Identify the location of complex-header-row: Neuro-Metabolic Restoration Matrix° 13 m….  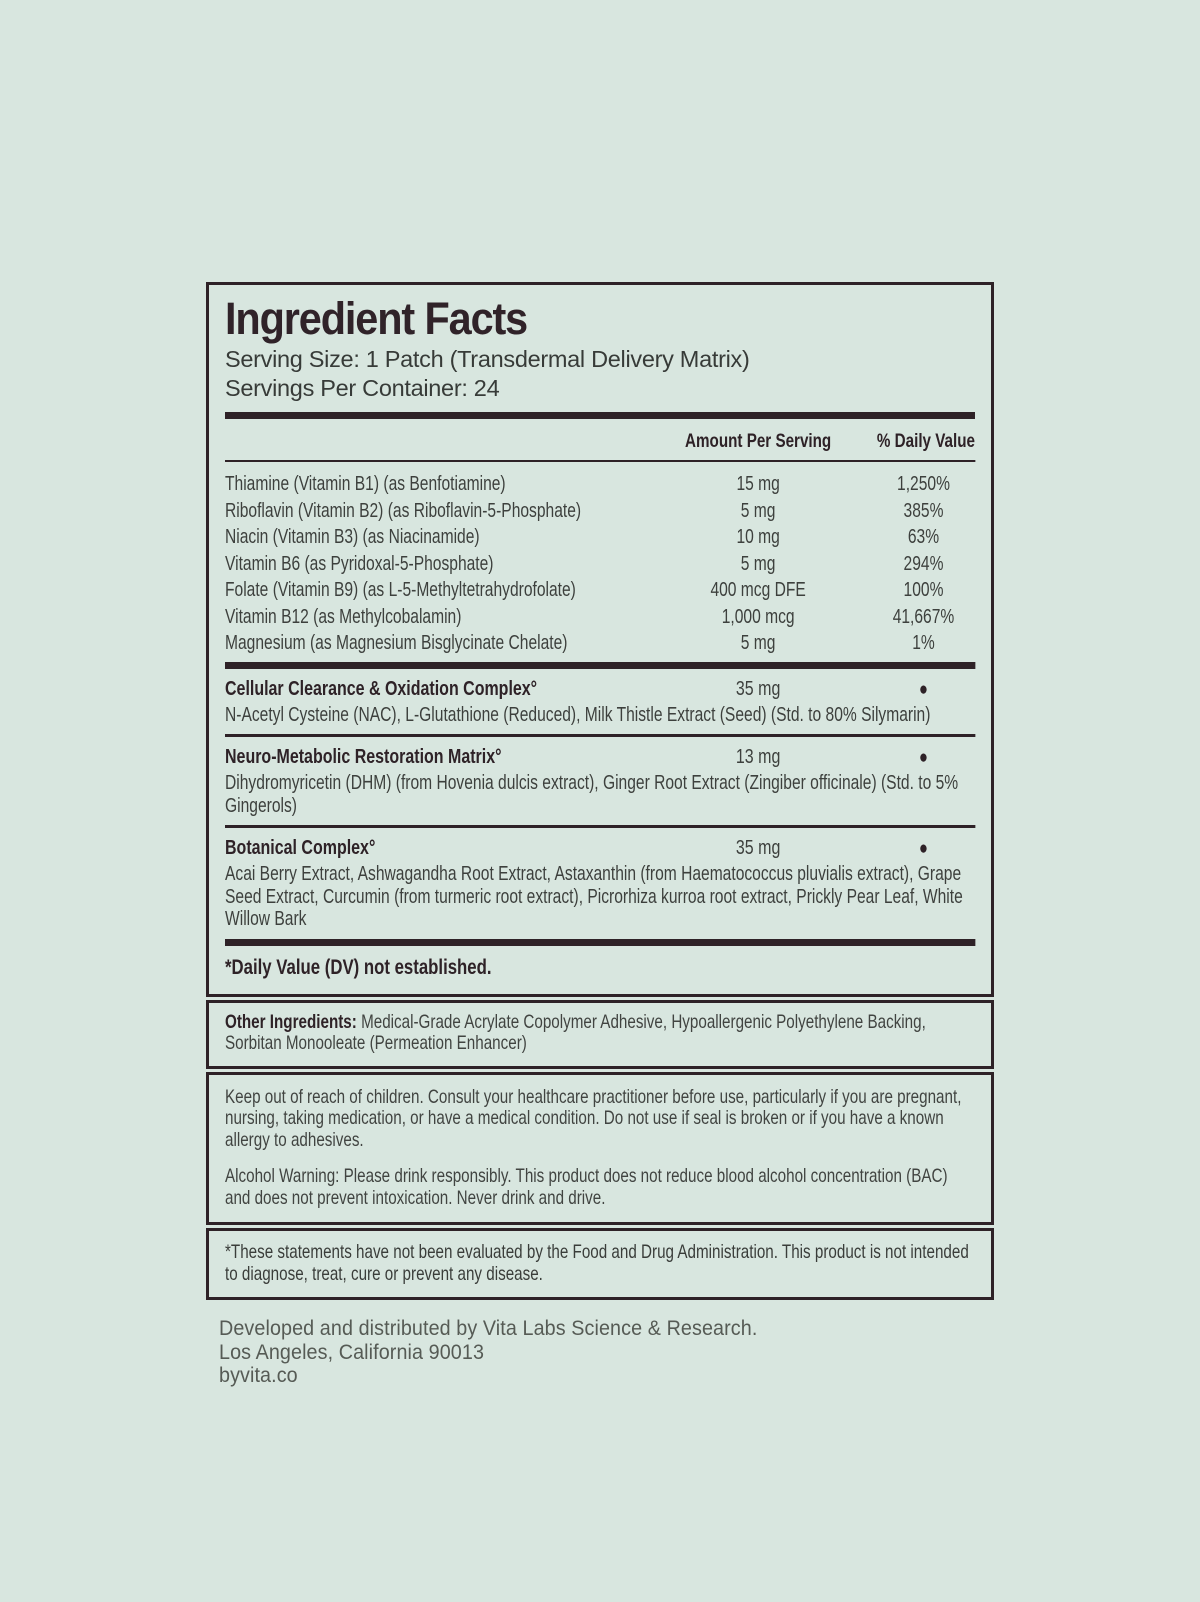
(600, 757).